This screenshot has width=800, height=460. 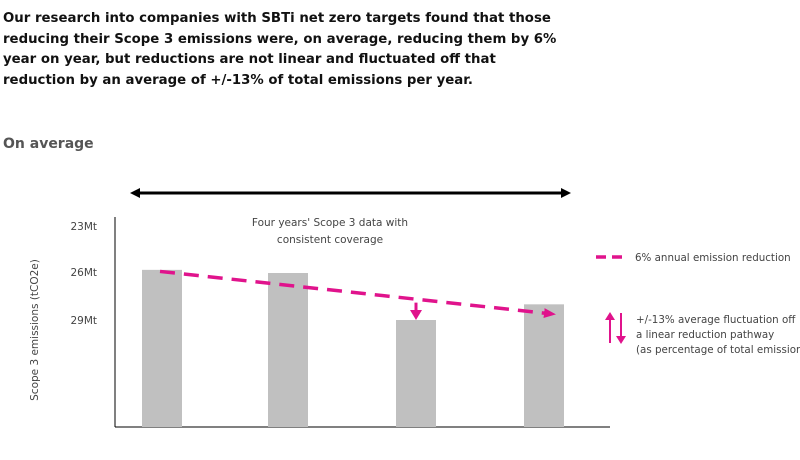 What do you see at coordinates (615, 328) in the screenshot?
I see `legend-fluctuation-icon` at bounding box center [615, 328].